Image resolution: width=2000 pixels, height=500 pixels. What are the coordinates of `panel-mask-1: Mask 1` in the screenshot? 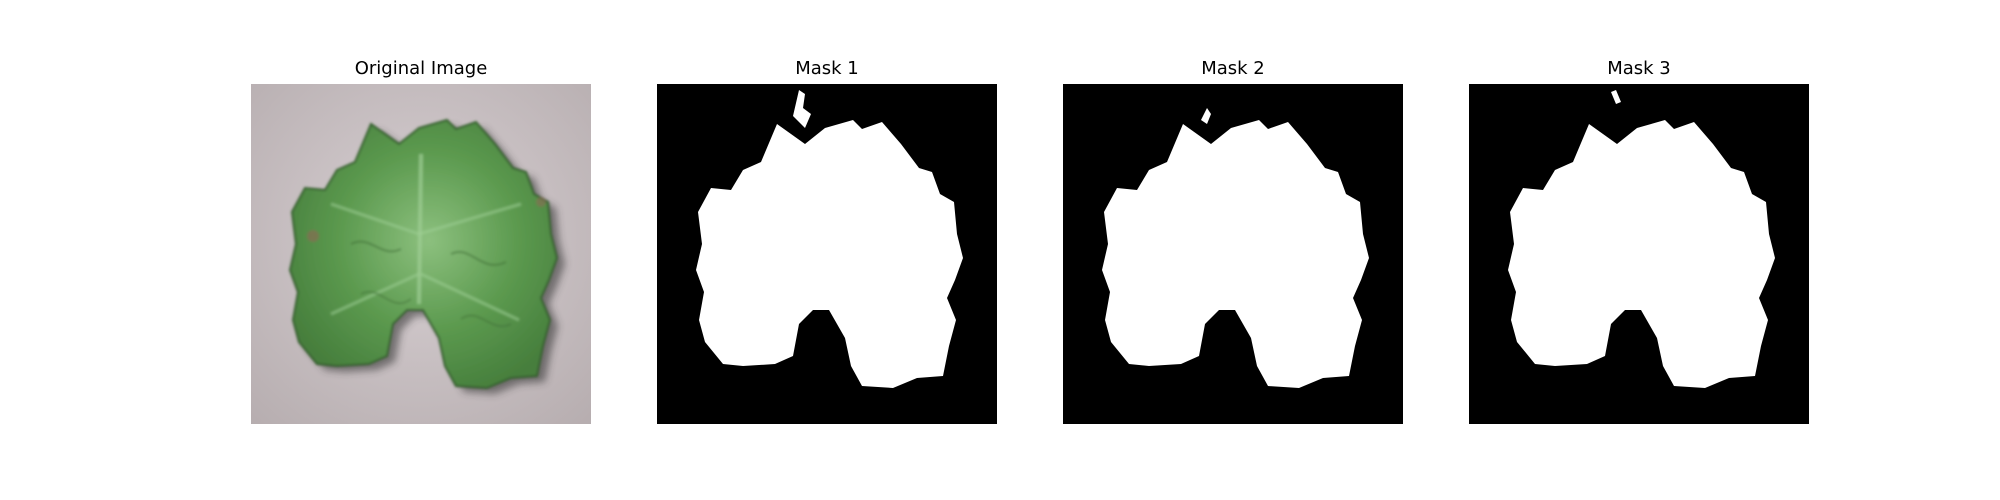 It's located at (827, 239).